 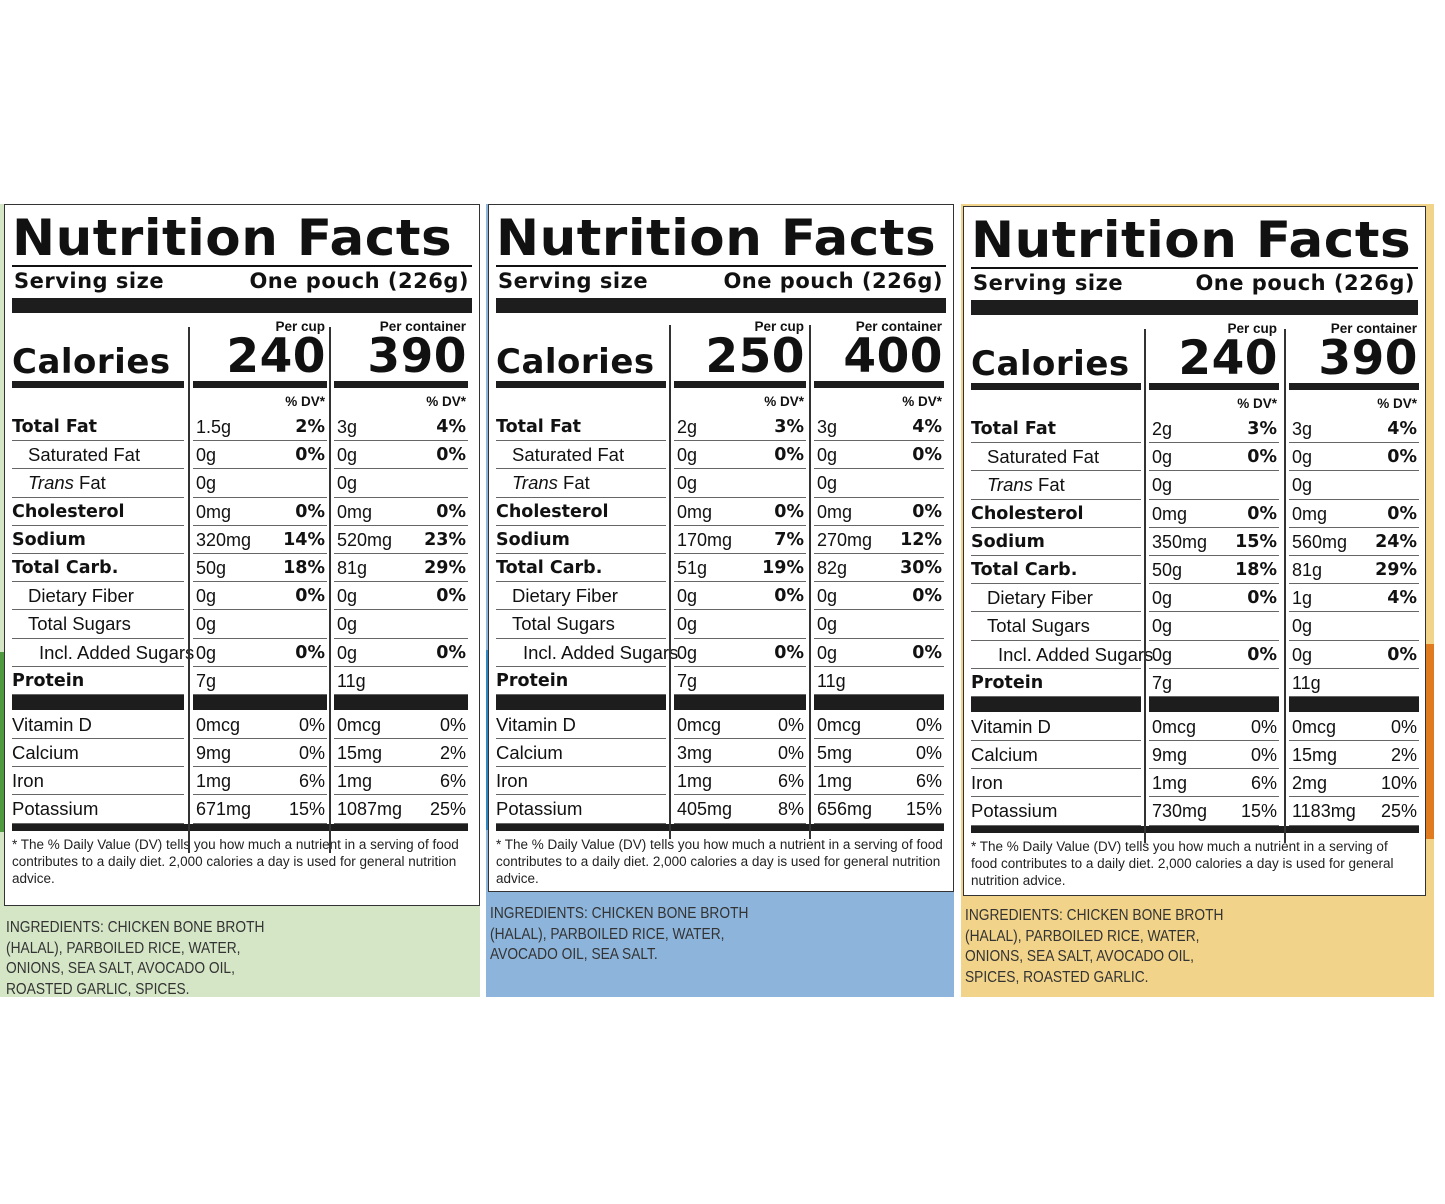 What do you see at coordinates (790, 809) in the screenshot?
I see `per-cup-percent-dv: 8%` at bounding box center [790, 809].